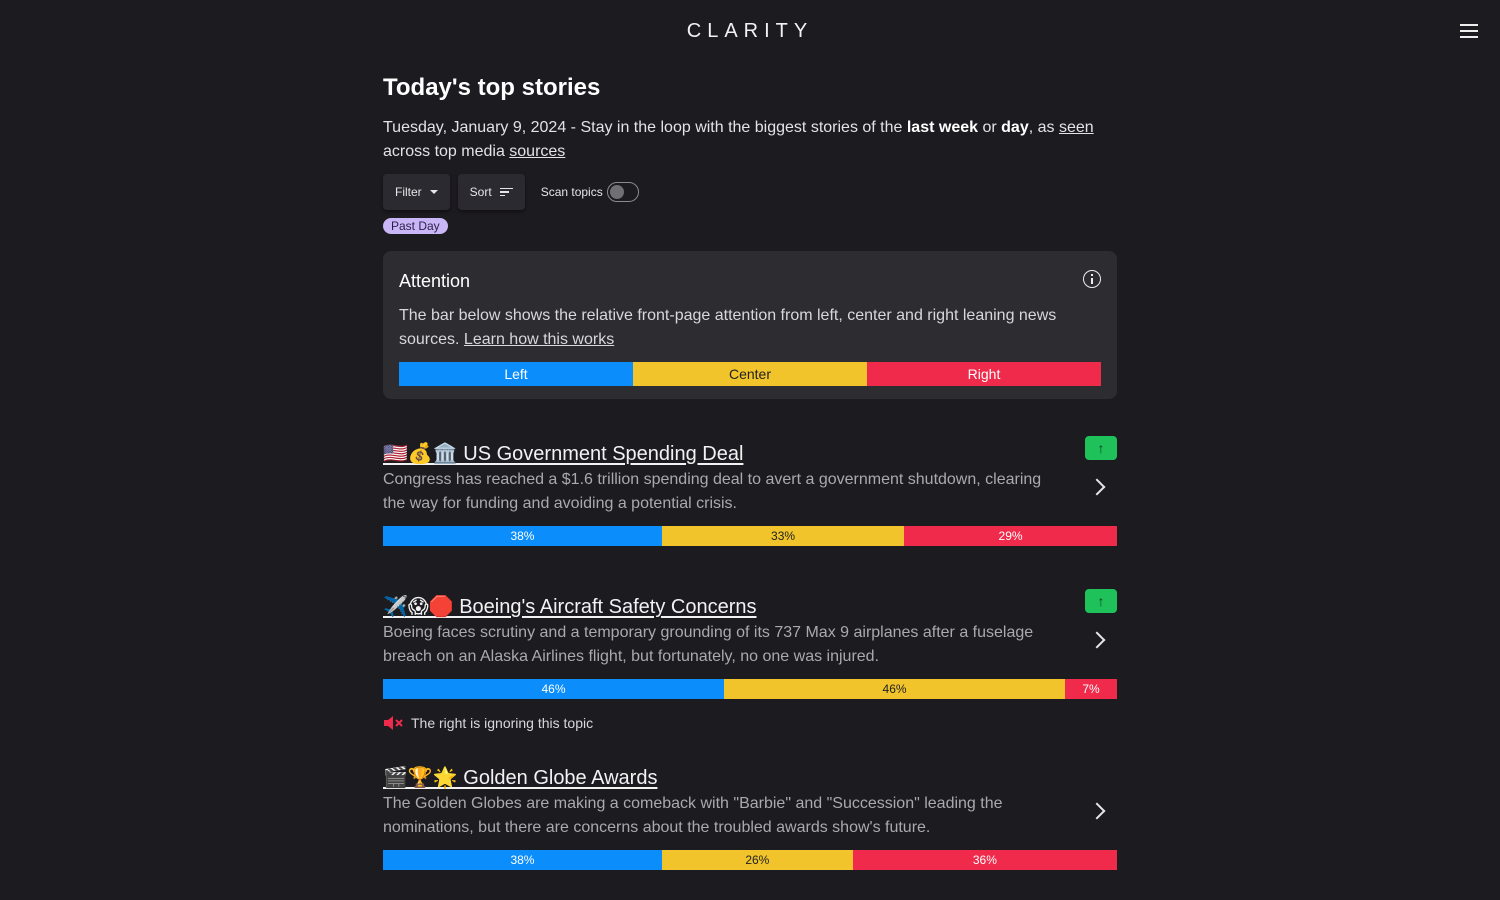  I want to click on controls-row: Filter Sort Scan topics, so click(750, 192).